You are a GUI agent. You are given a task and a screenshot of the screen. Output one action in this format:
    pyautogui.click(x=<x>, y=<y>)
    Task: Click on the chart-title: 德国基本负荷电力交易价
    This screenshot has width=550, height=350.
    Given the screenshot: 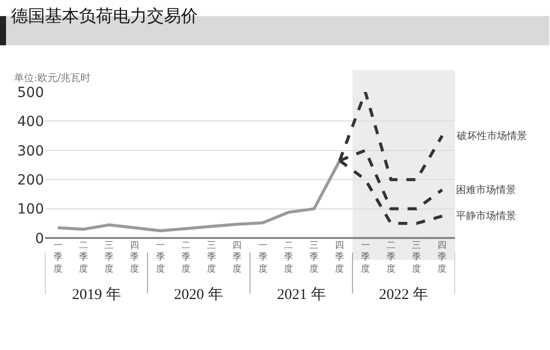 What is the action you would take?
    pyautogui.click(x=104, y=16)
    